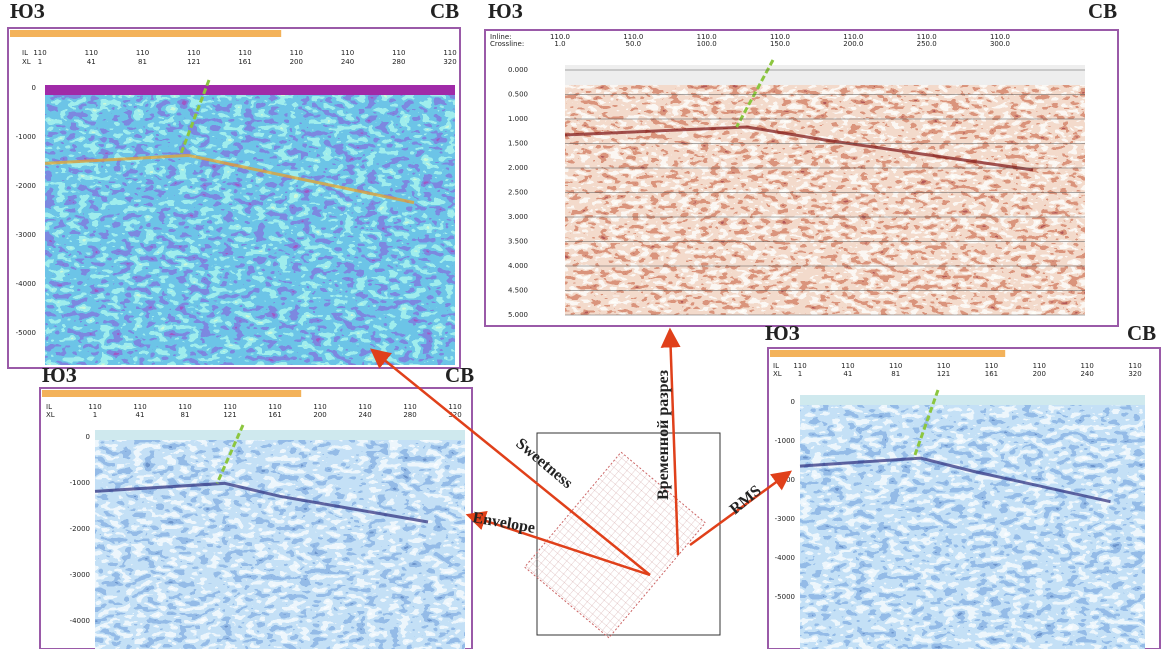 The height and width of the screenshot is (649, 1164). I want to click on depth-tick: 1.500, so click(518, 144).